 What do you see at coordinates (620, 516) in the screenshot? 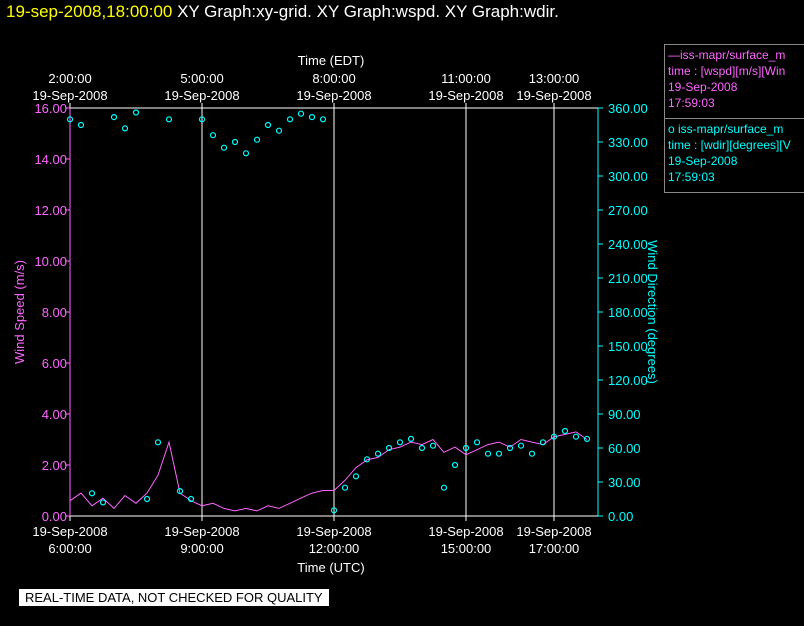
I see `right-tick-label-0: 0.00` at bounding box center [620, 516].